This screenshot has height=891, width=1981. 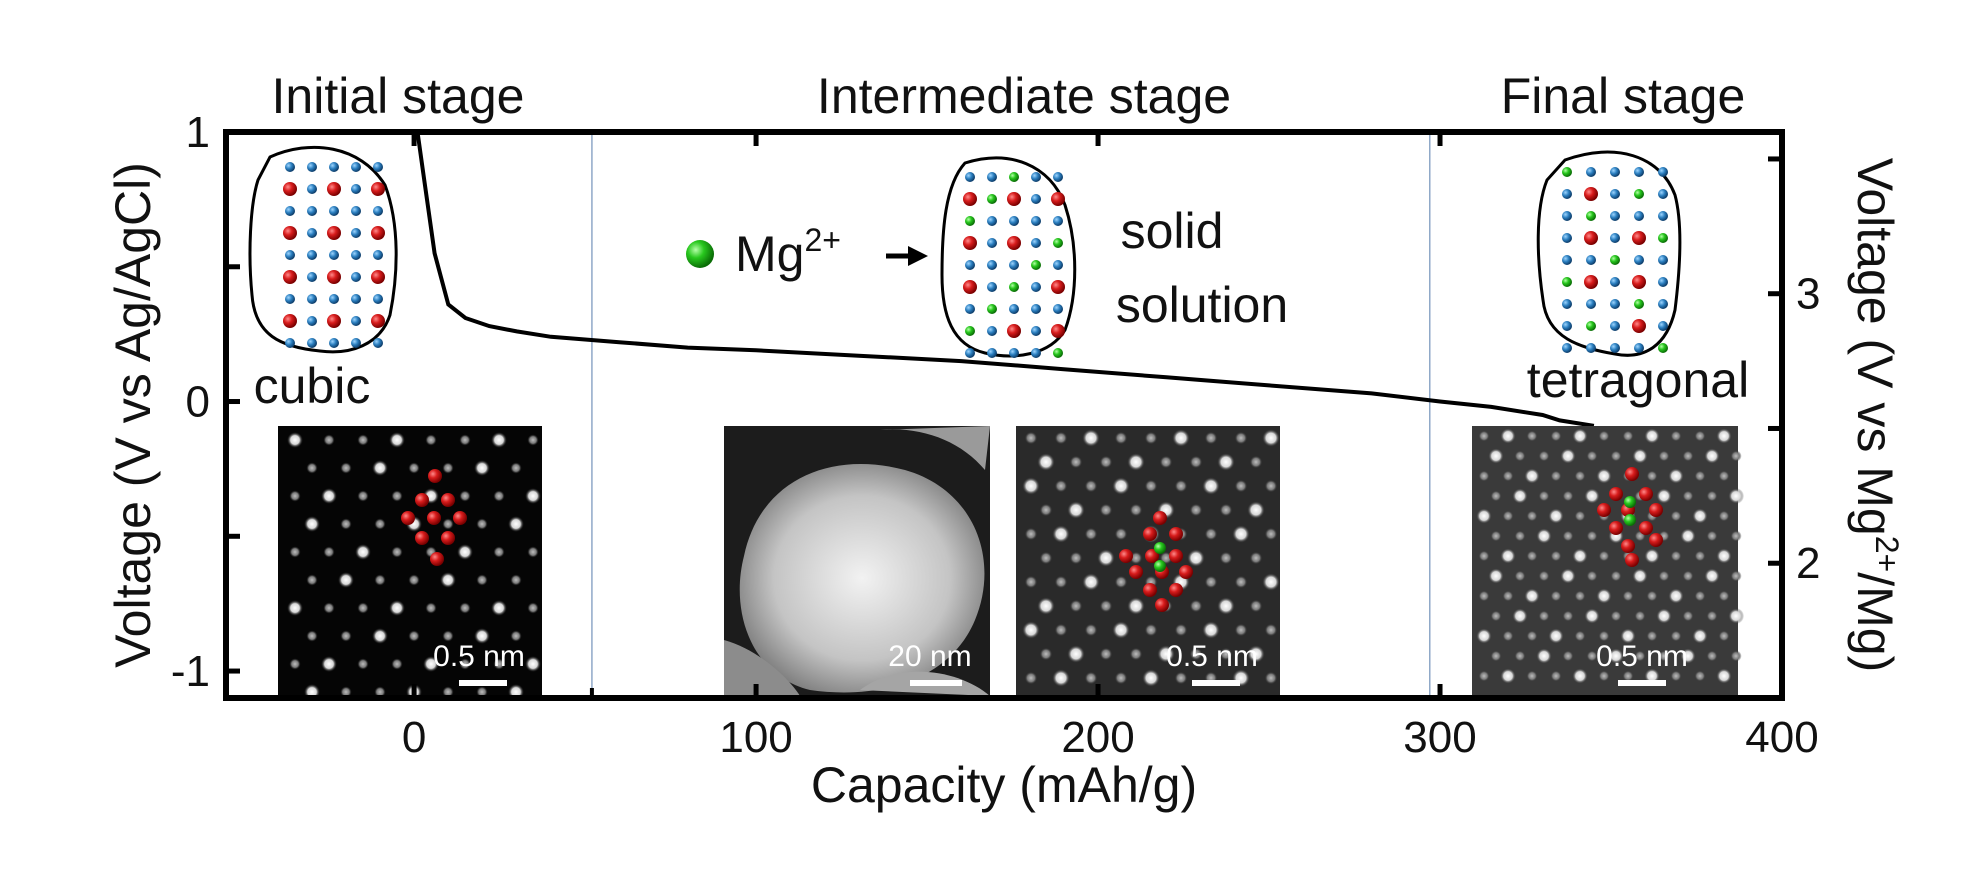 I want to click on mg-atom-marker, so click(x=1160, y=548).